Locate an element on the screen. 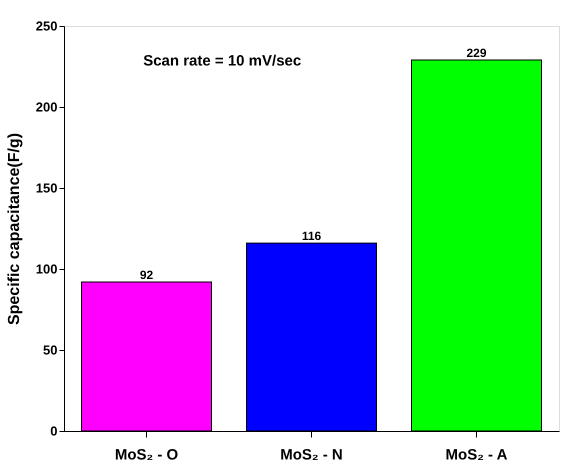  y-tick-label: 50 is located at coordinates (50, 350).